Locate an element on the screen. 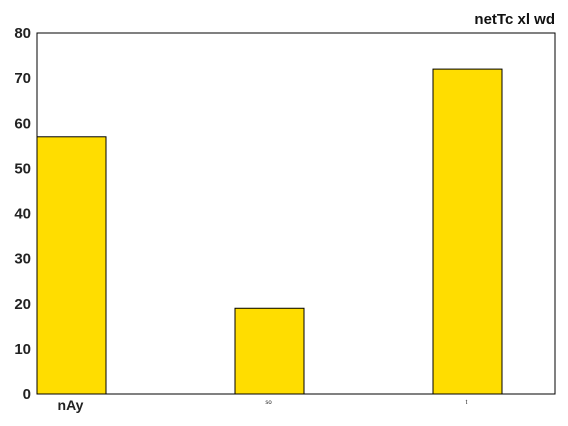  y-tick-label-10: 10 is located at coordinates (22, 349).